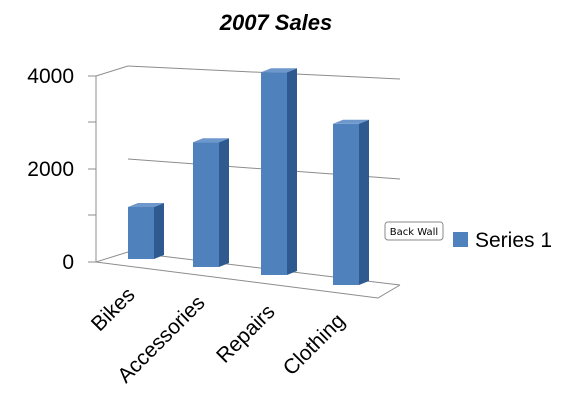  What do you see at coordinates (460, 239) in the screenshot?
I see `legend-swatch` at bounding box center [460, 239].